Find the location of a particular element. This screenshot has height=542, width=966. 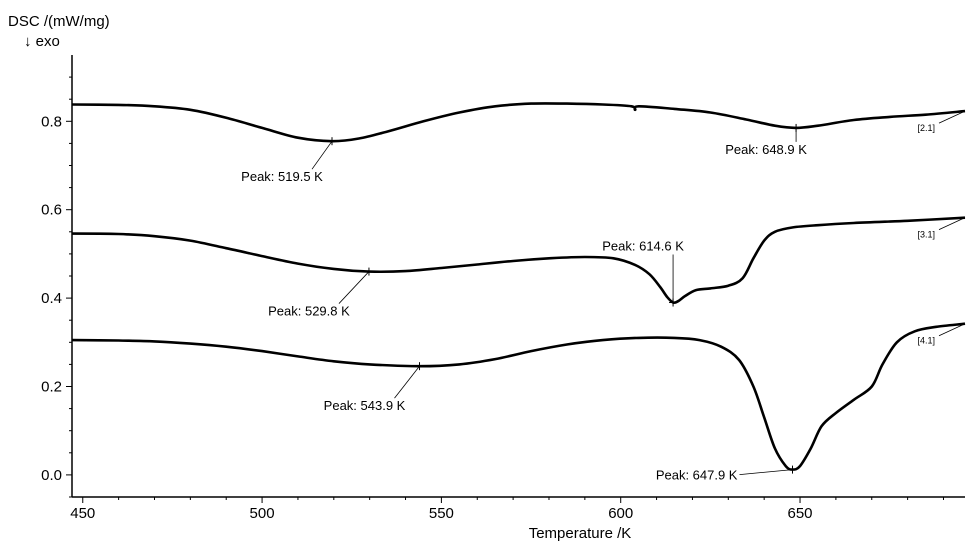

curve-id-label: [2.1] is located at coordinates (926, 128).